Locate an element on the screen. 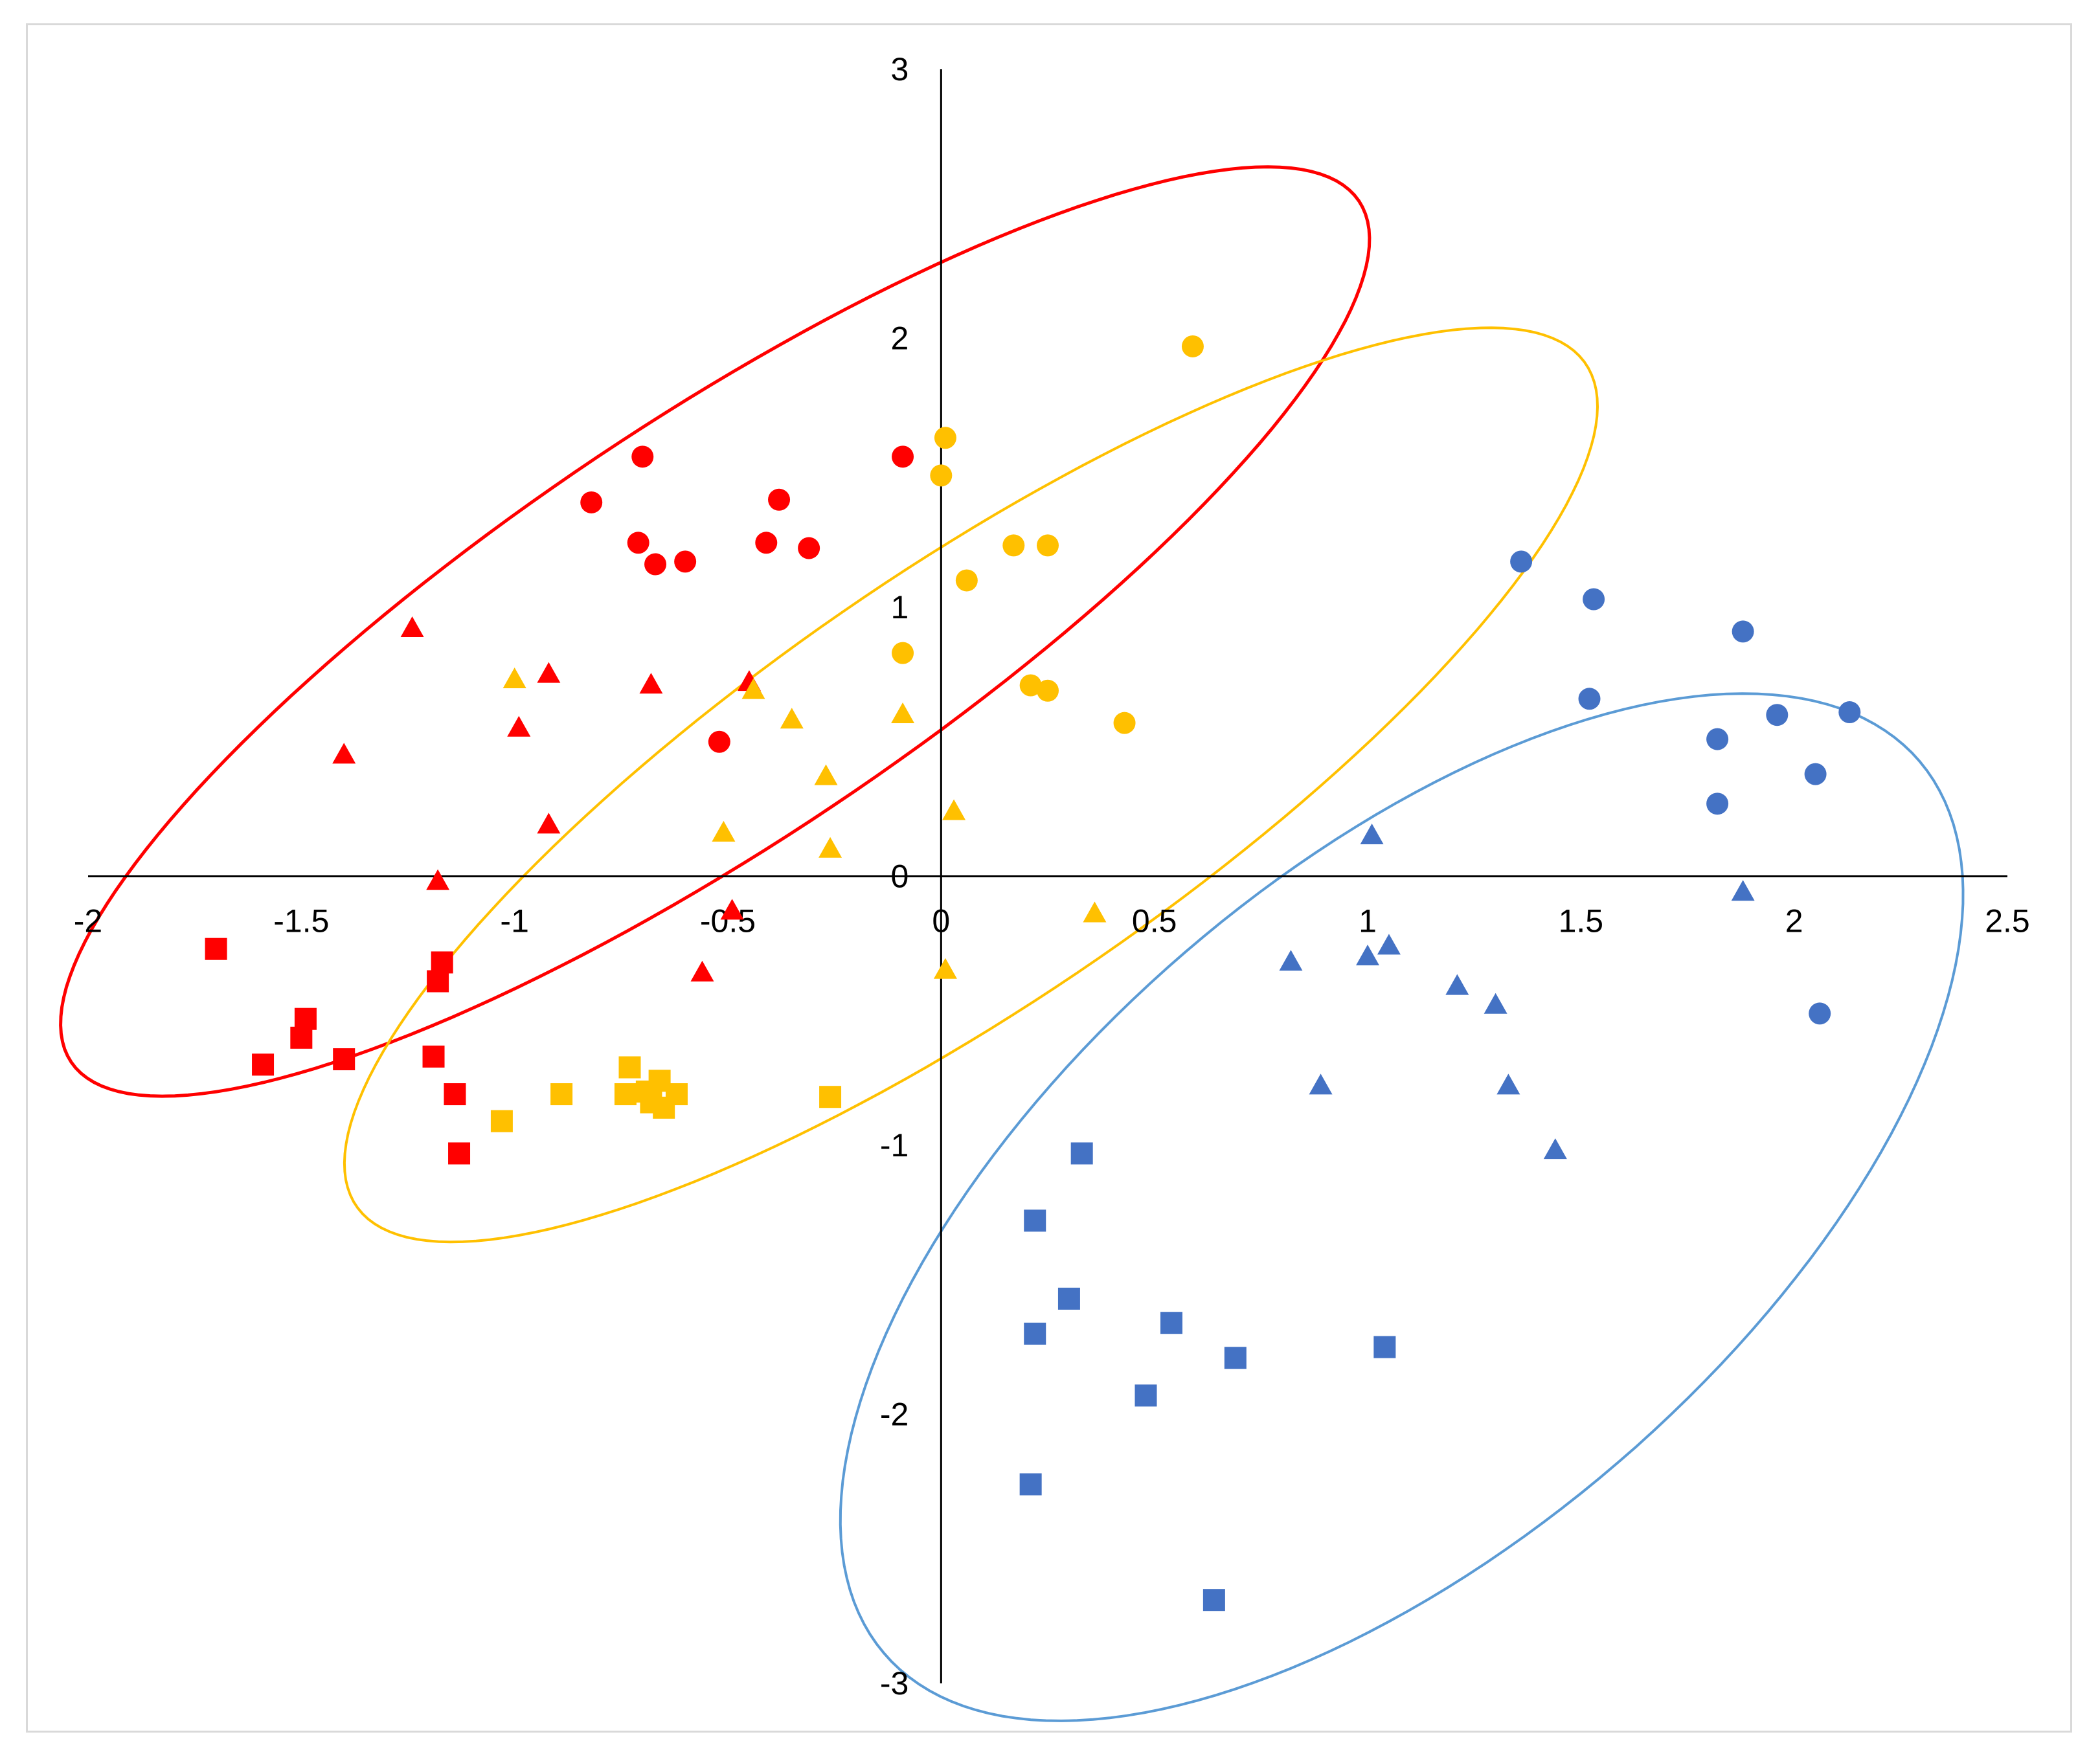 The height and width of the screenshot is (1752, 2100). y-tick-label: 1 is located at coordinates (900, 607).